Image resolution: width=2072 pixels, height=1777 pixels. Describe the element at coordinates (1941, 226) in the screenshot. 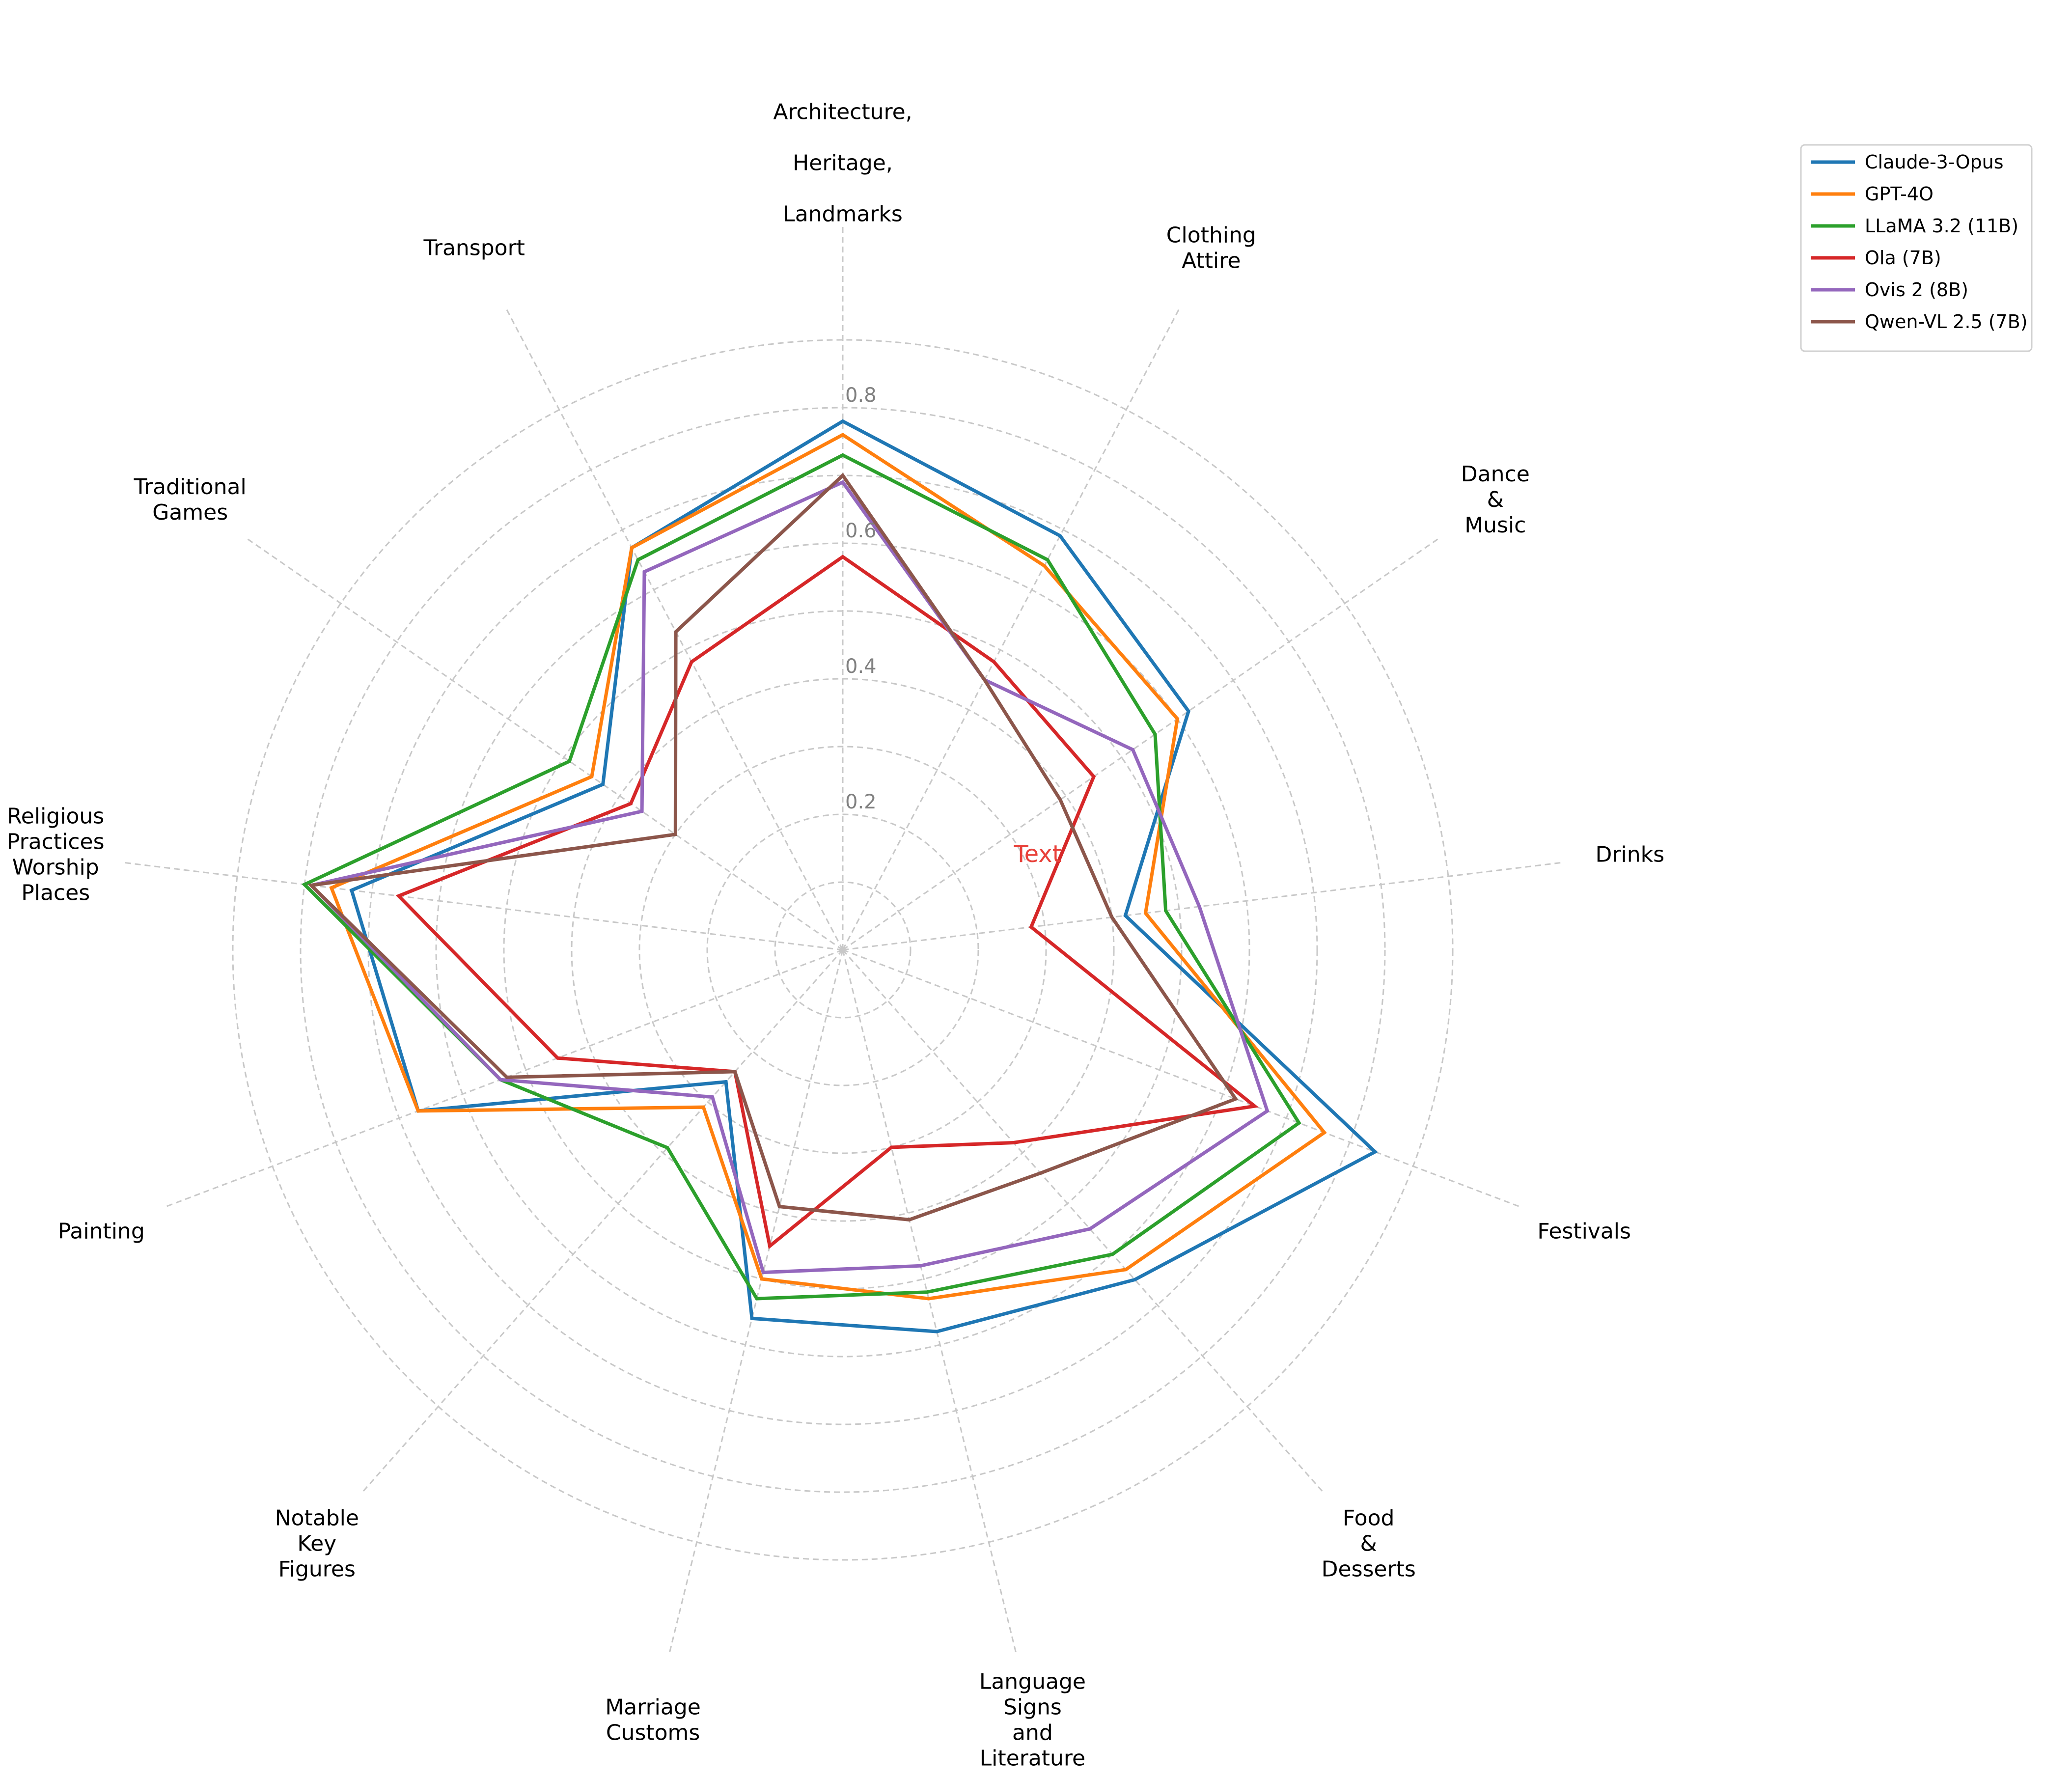

I see `legend-label-llama-3-2-11b: LLaMA 3.2 (11B)` at that location.